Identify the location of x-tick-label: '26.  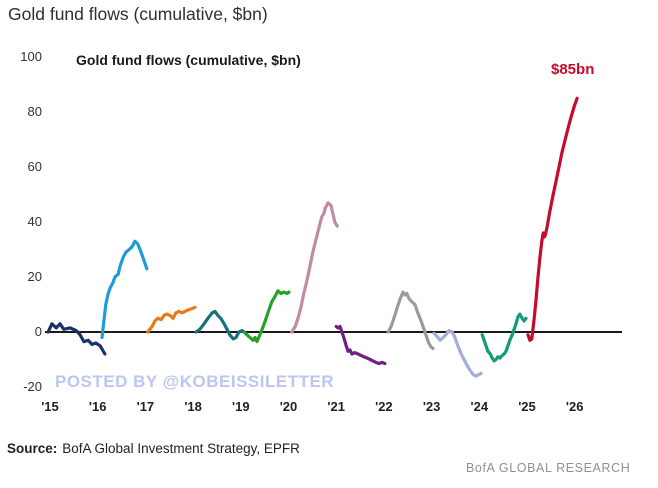
(574, 406).